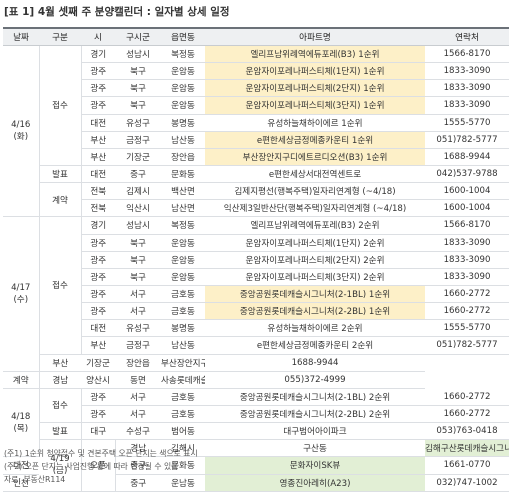 The image size is (512, 492). Describe the element at coordinates (256, 311) in the screenshot. I see `table-row: 광주 서구 금호동 중앙공원롯데캐슬시그니처(2-2BL) 1순위 1660-2772` at that location.